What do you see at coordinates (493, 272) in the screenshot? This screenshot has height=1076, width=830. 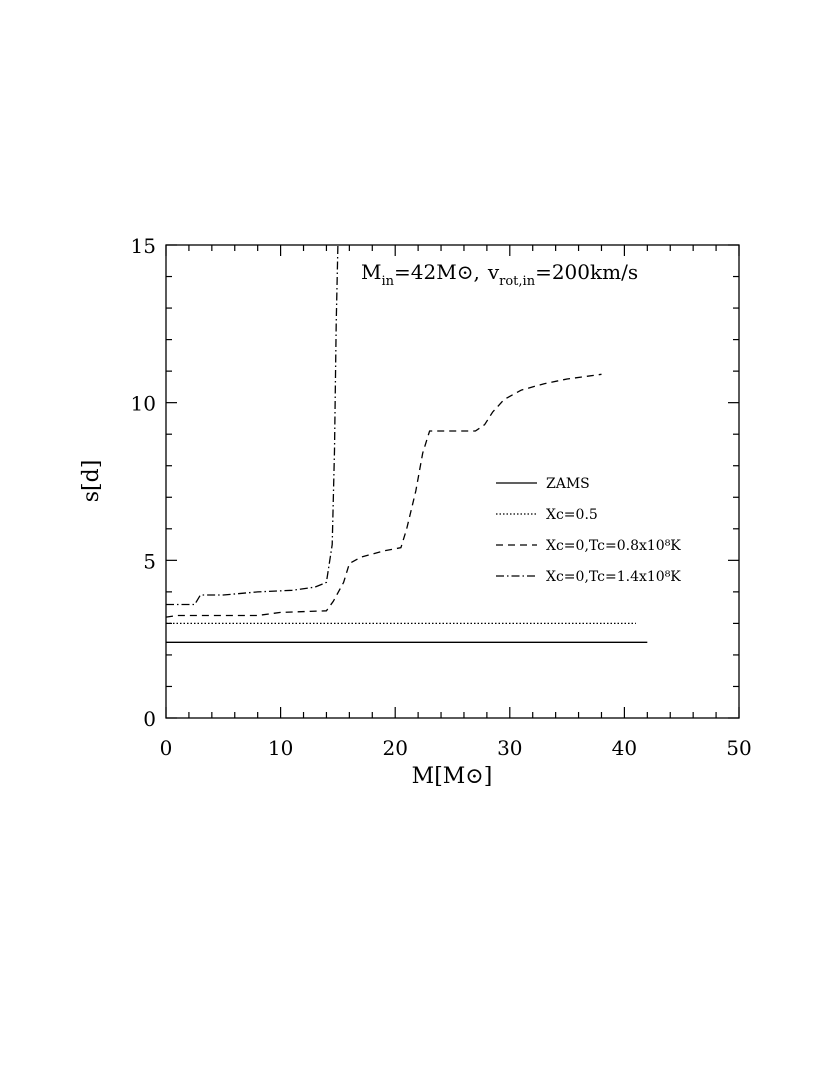 I see `annotation-v-label: v` at bounding box center [493, 272].